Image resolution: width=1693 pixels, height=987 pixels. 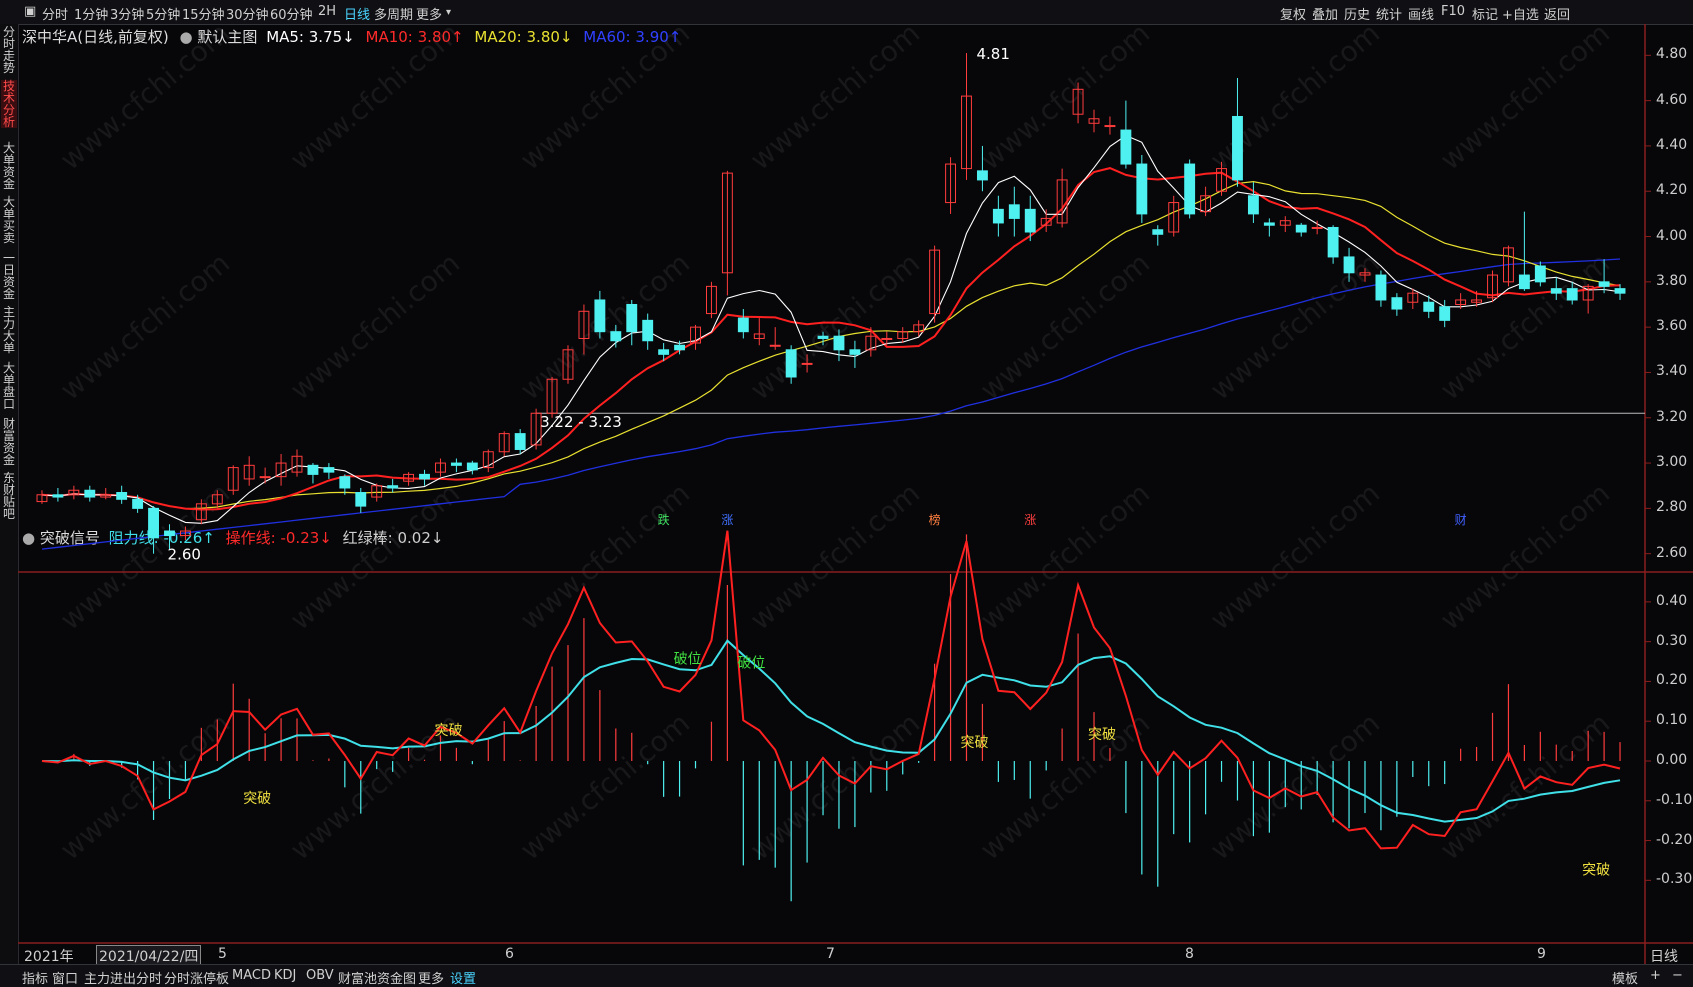 I want to click on tab-settings: 设置, so click(x=463, y=979).